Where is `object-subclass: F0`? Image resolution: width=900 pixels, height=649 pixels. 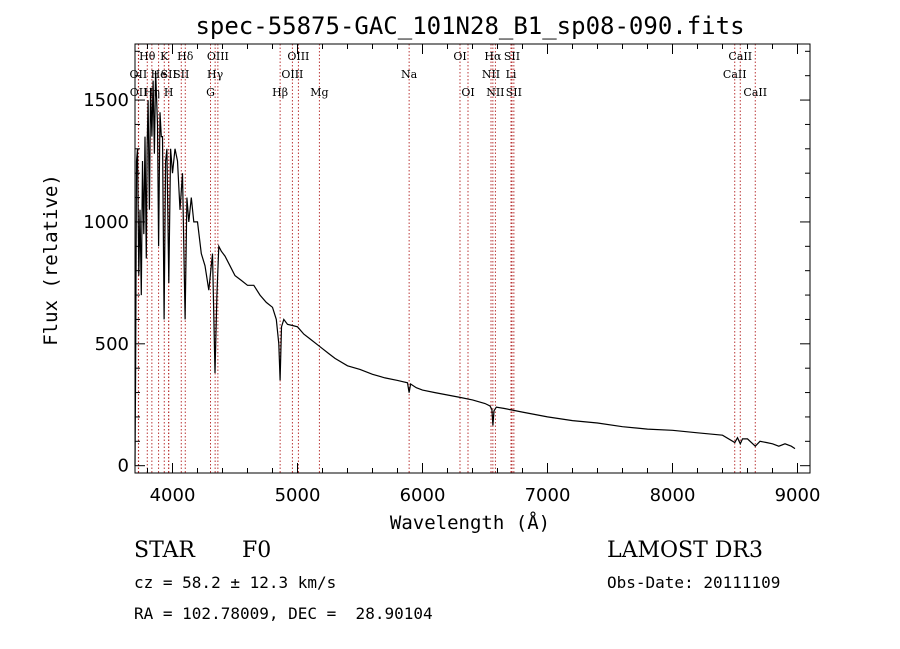 object-subclass: F0 is located at coordinates (257, 550).